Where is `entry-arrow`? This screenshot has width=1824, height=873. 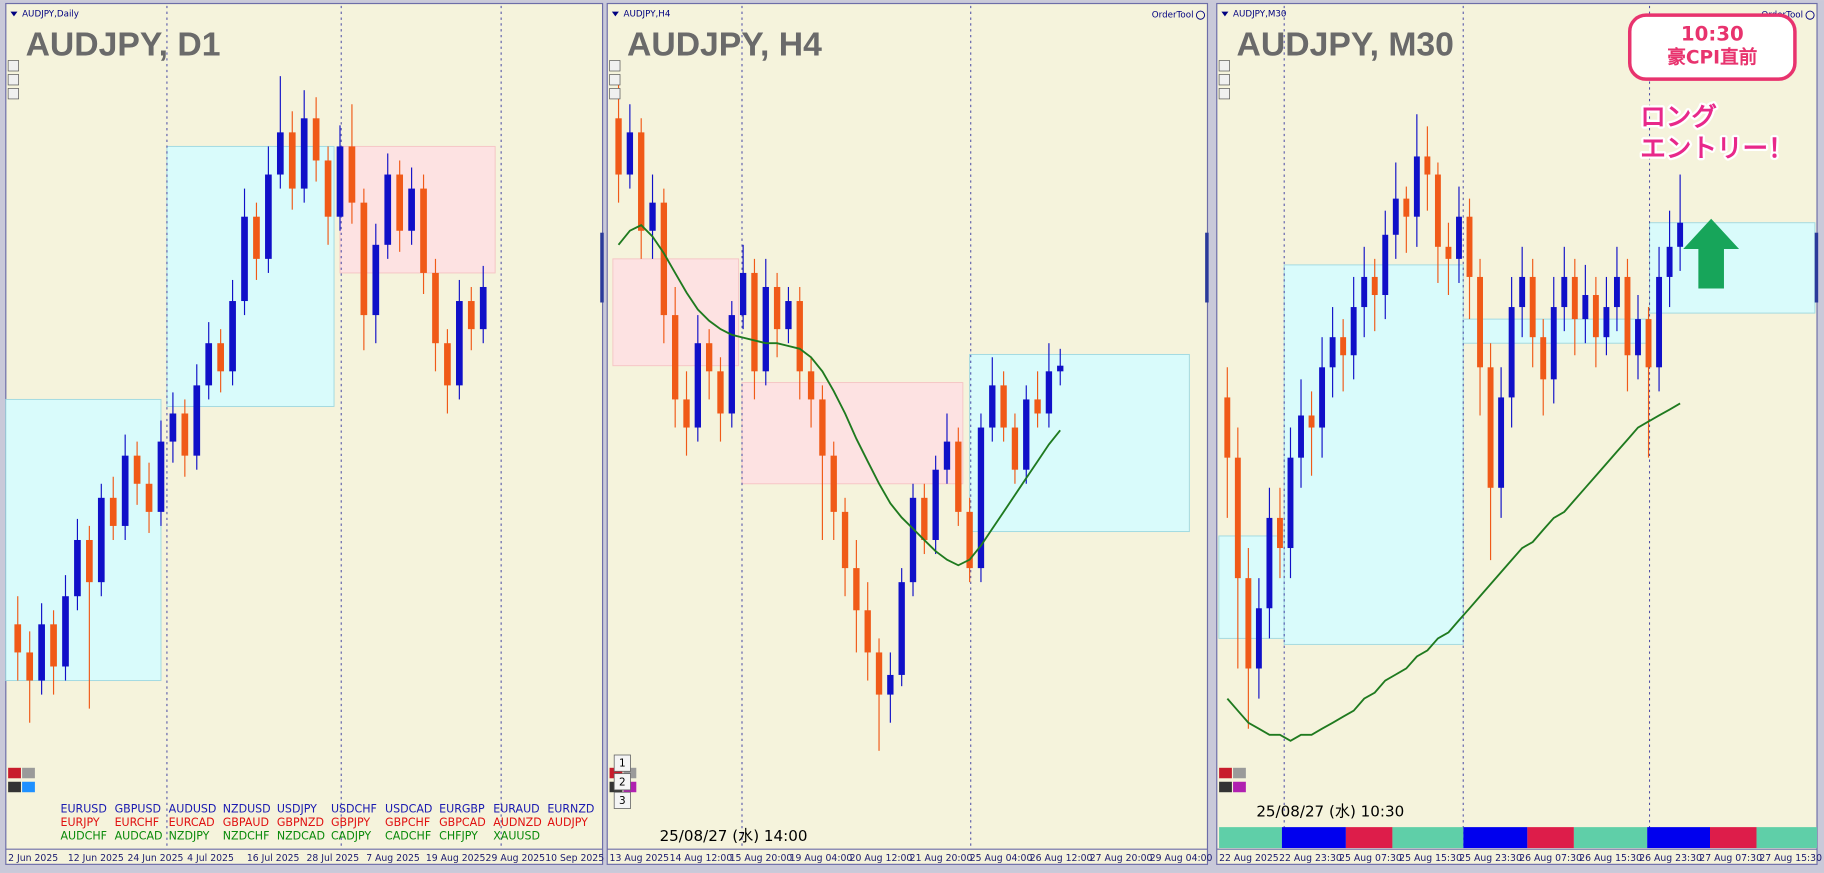 entry-arrow is located at coordinates (1711, 253).